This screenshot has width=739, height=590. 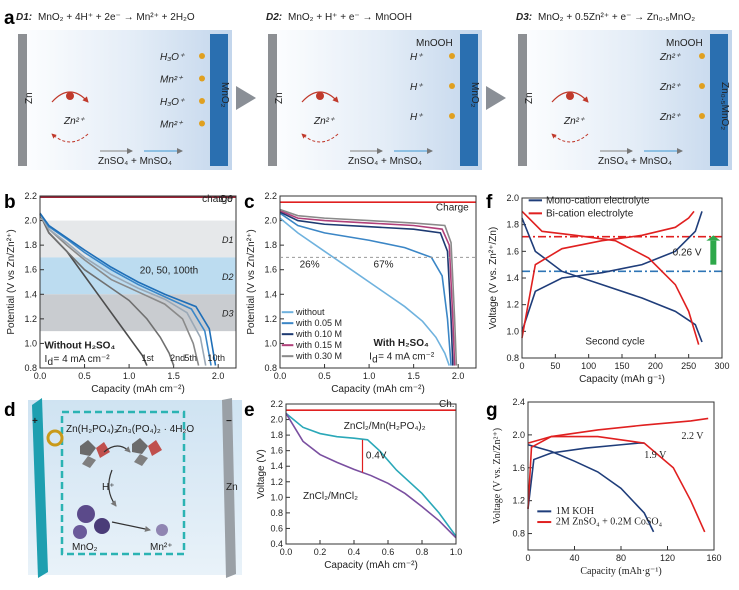 I want to click on x-tick-label: 2.0, so click(x=458, y=376).